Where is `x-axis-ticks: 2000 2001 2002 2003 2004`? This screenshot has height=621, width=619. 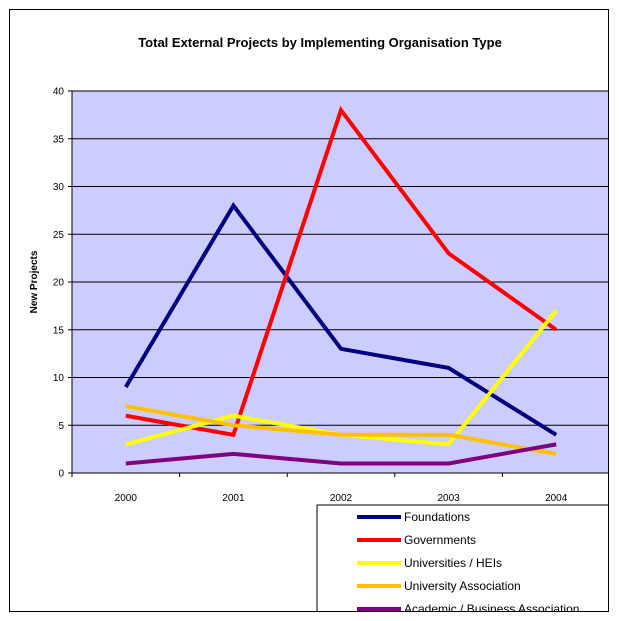
x-axis-ticks: 2000 2001 2002 2003 2004 is located at coordinates (319, 488).